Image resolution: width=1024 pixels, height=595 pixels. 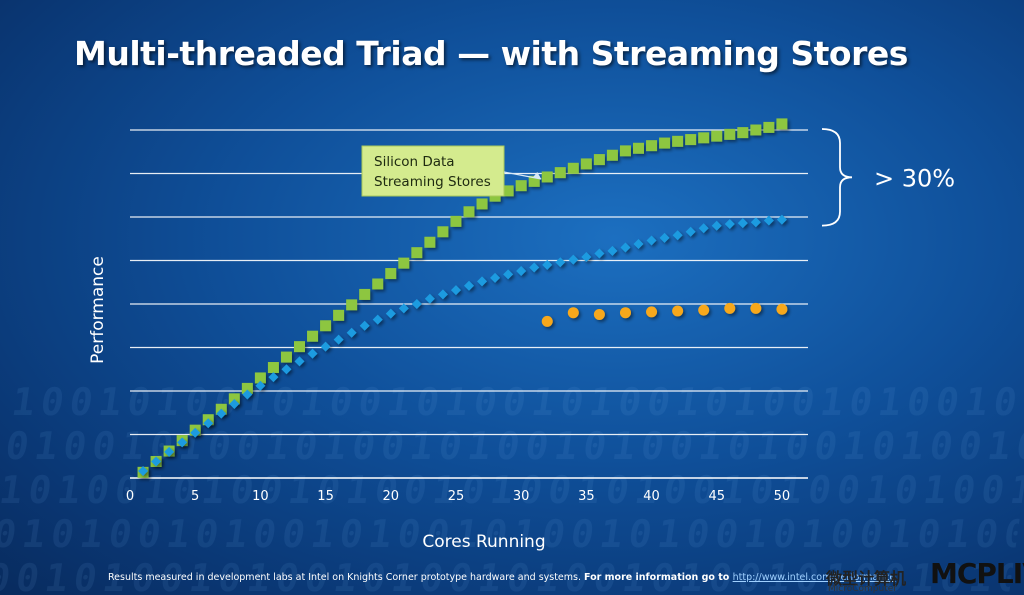 I want to click on x-tick-30: 30, so click(x=521, y=496).